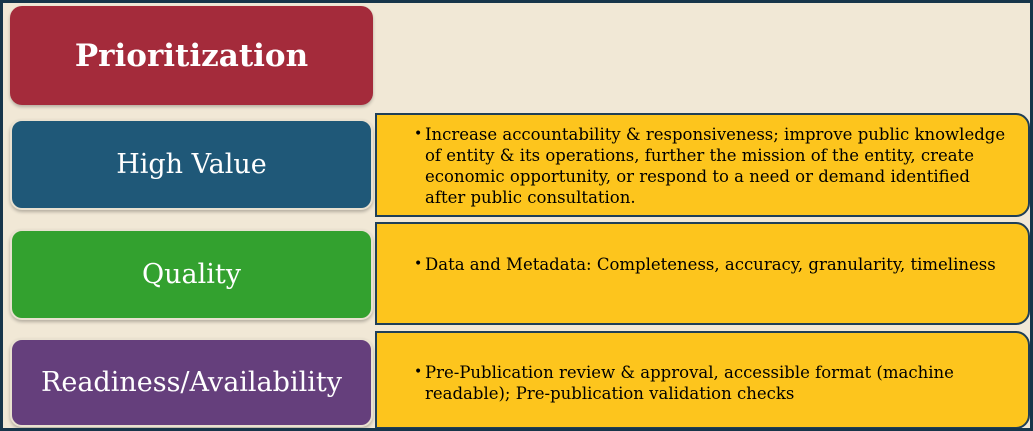  I want to click on high-value-label: High Value, so click(191, 164).